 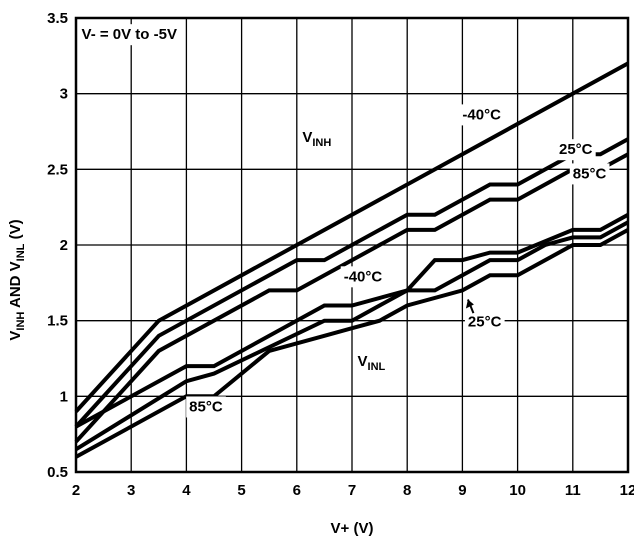 What do you see at coordinates (64, 94) in the screenshot?
I see `y-tick-label: 3` at bounding box center [64, 94].